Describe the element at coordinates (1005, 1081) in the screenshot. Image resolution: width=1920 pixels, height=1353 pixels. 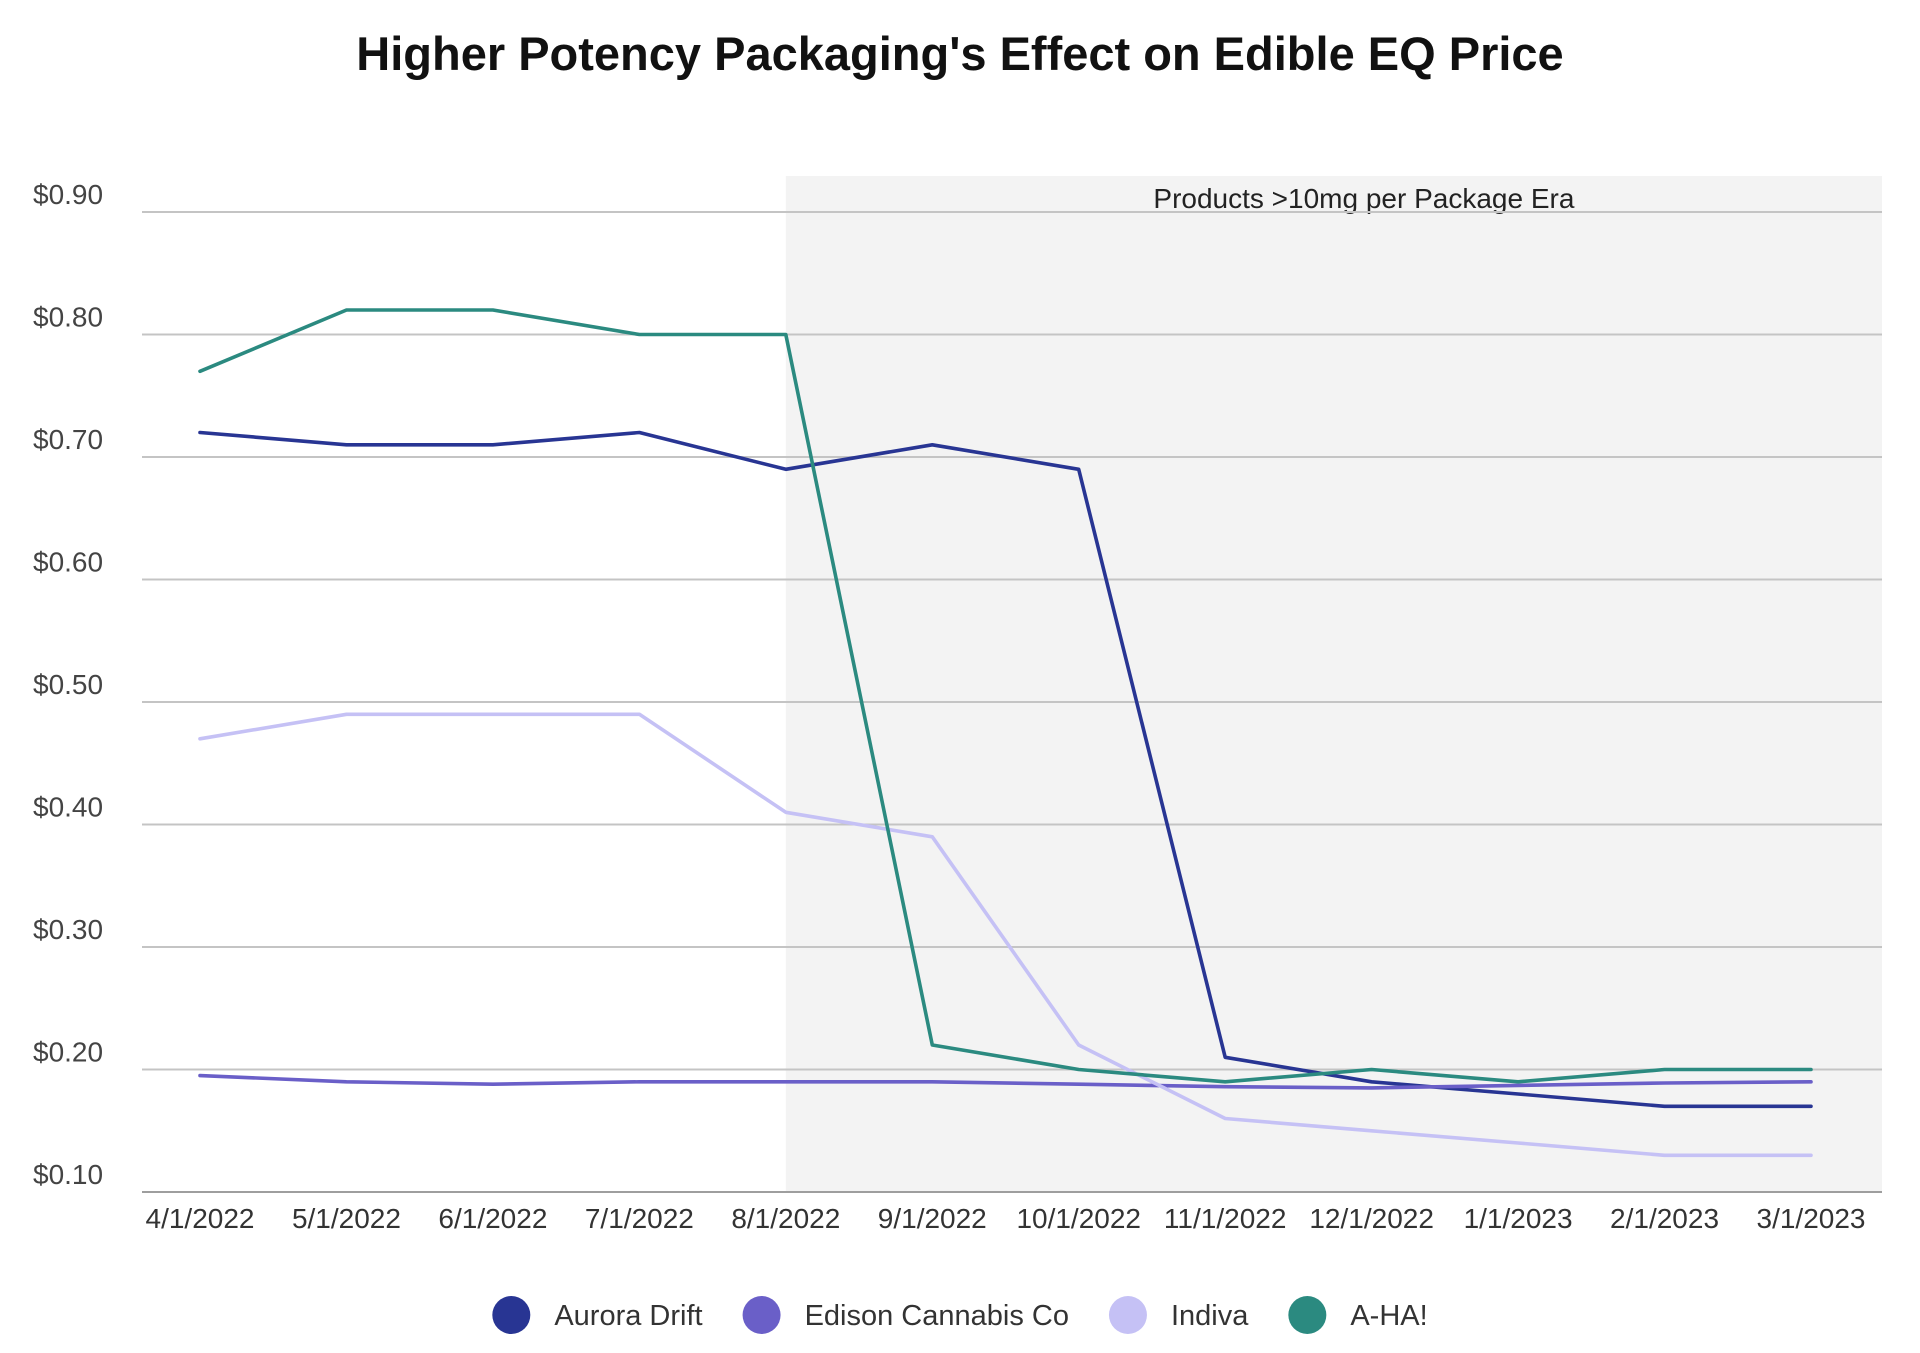
I see `series-line-edison-cannabis-co` at that location.